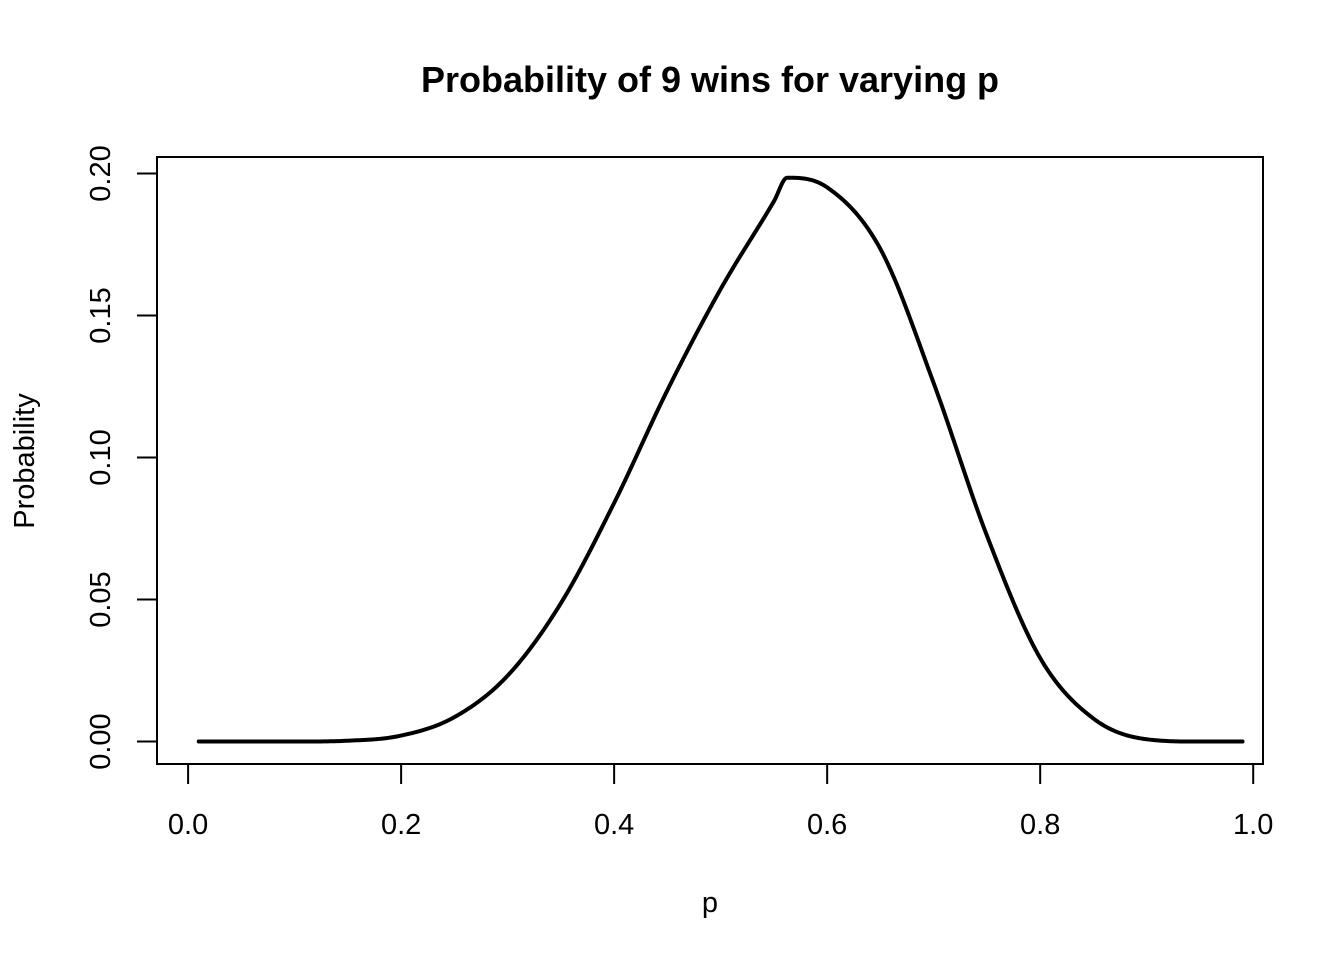 The width and height of the screenshot is (1344, 965). What do you see at coordinates (101, 315) in the screenshot?
I see `y-tick-label: 0.15` at bounding box center [101, 315].